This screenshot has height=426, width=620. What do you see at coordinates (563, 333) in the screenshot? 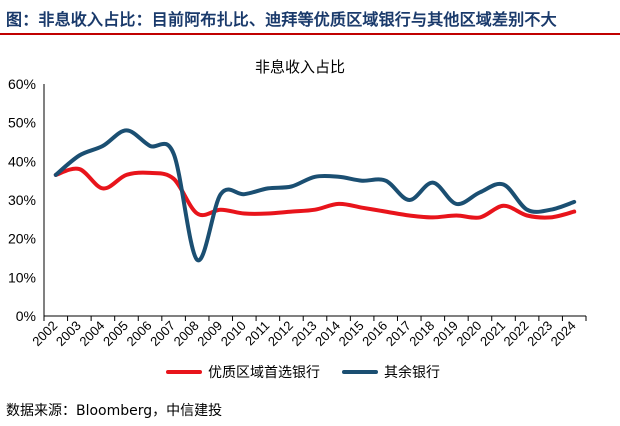
I see `x-tick-label: 2024` at bounding box center [563, 333].